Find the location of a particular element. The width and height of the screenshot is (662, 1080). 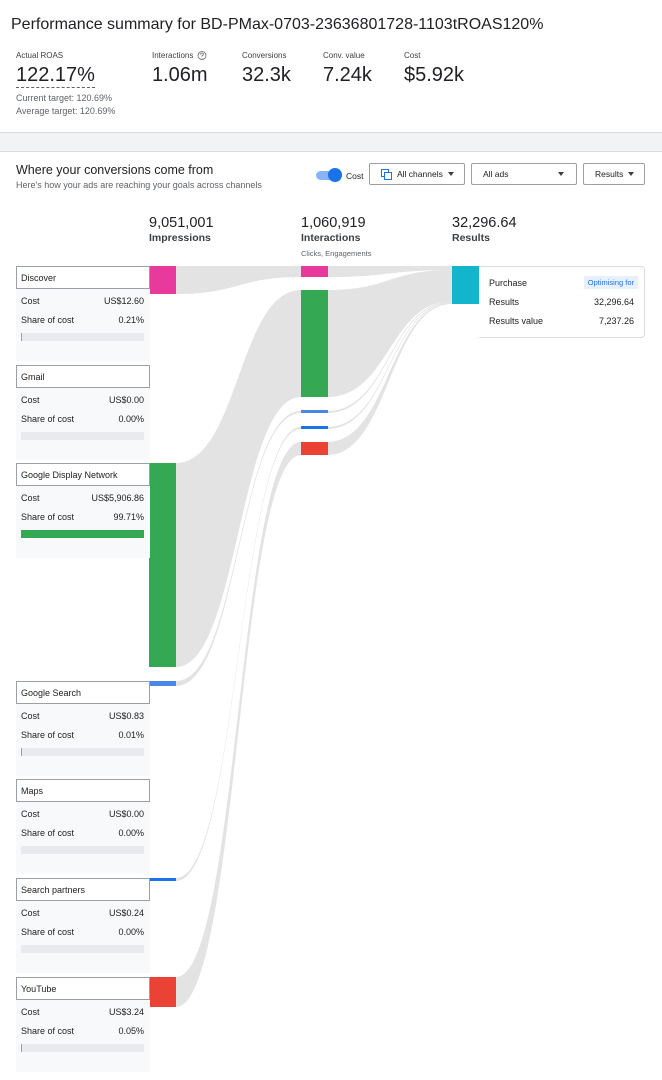

dropdown: Results is located at coordinates (614, 174).